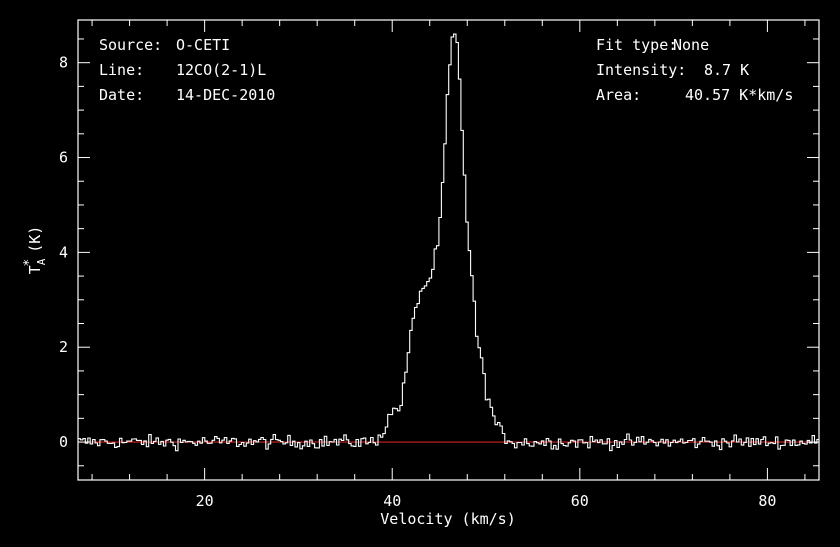 This screenshot has width=840, height=547. Describe the element at coordinates (63, 442) in the screenshot. I see `y-tick-label: 0` at that location.